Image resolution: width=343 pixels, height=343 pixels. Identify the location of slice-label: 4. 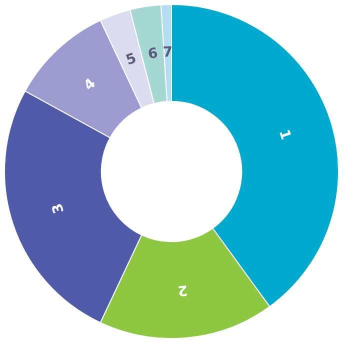
(90, 84).